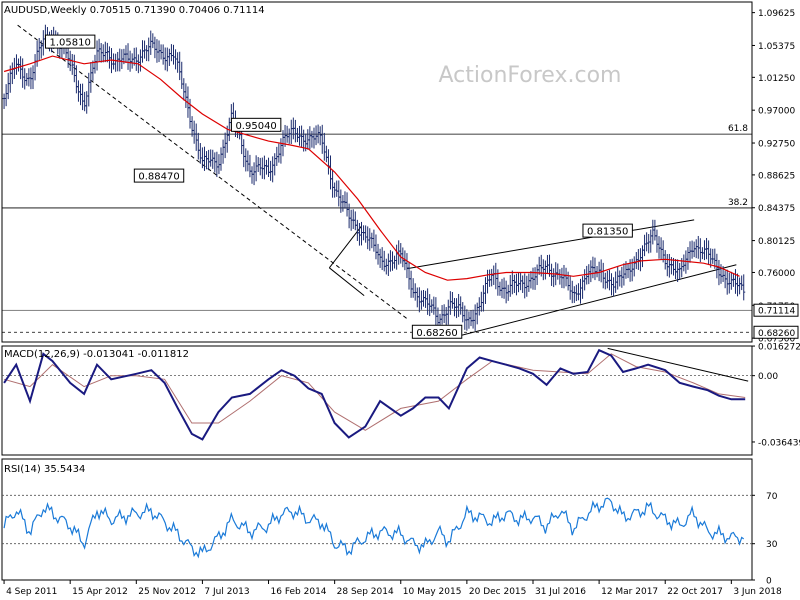 This screenshot has height=600, width=800. I want to click on x-tick-label: 12 Mar 2017, so click(629, 592).